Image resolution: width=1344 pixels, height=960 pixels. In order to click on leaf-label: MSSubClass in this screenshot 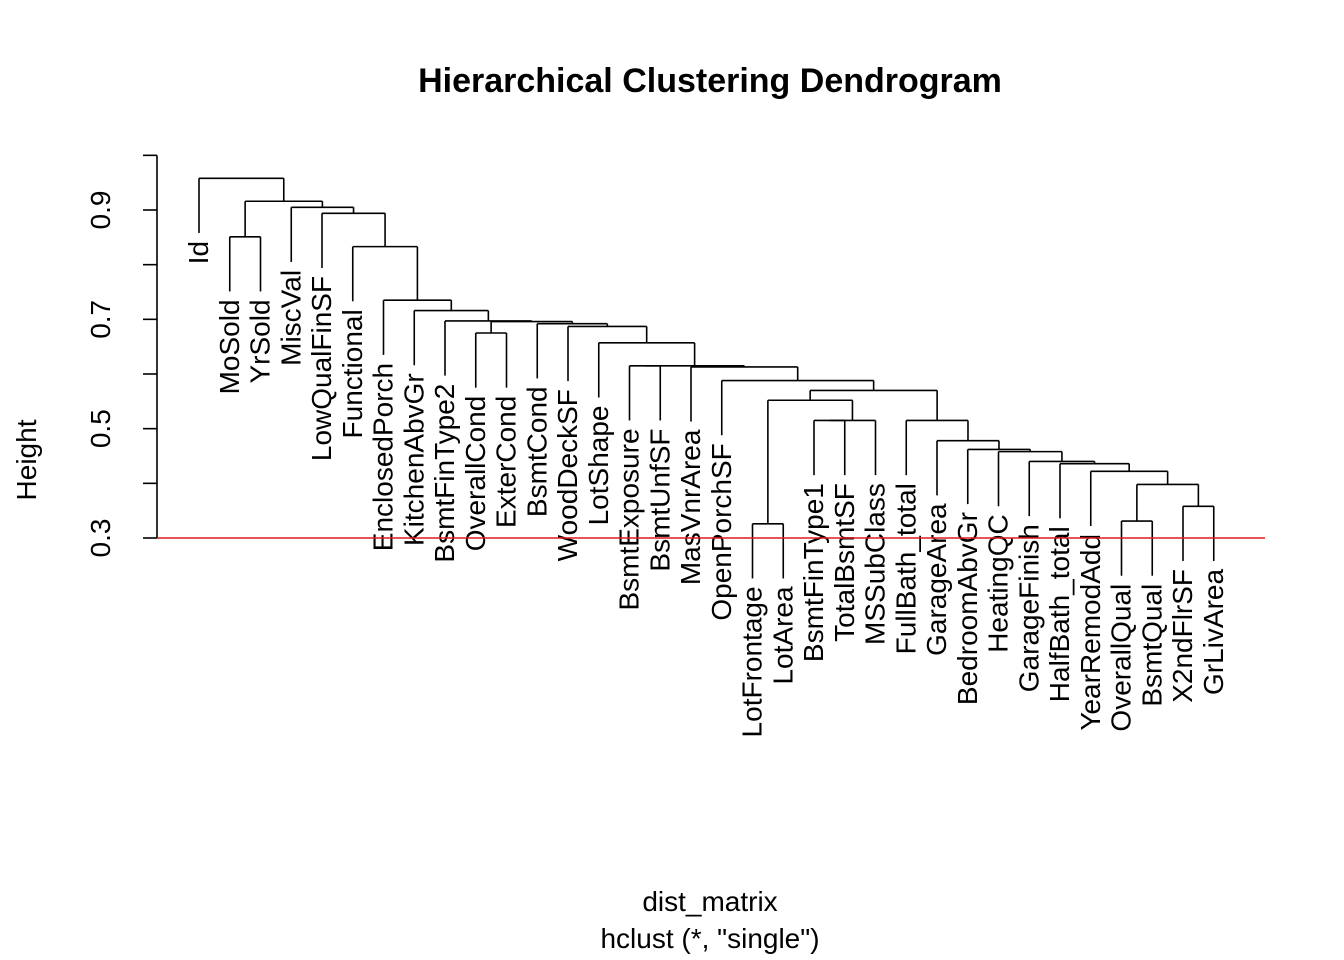, I will do `click(875, 564)`.